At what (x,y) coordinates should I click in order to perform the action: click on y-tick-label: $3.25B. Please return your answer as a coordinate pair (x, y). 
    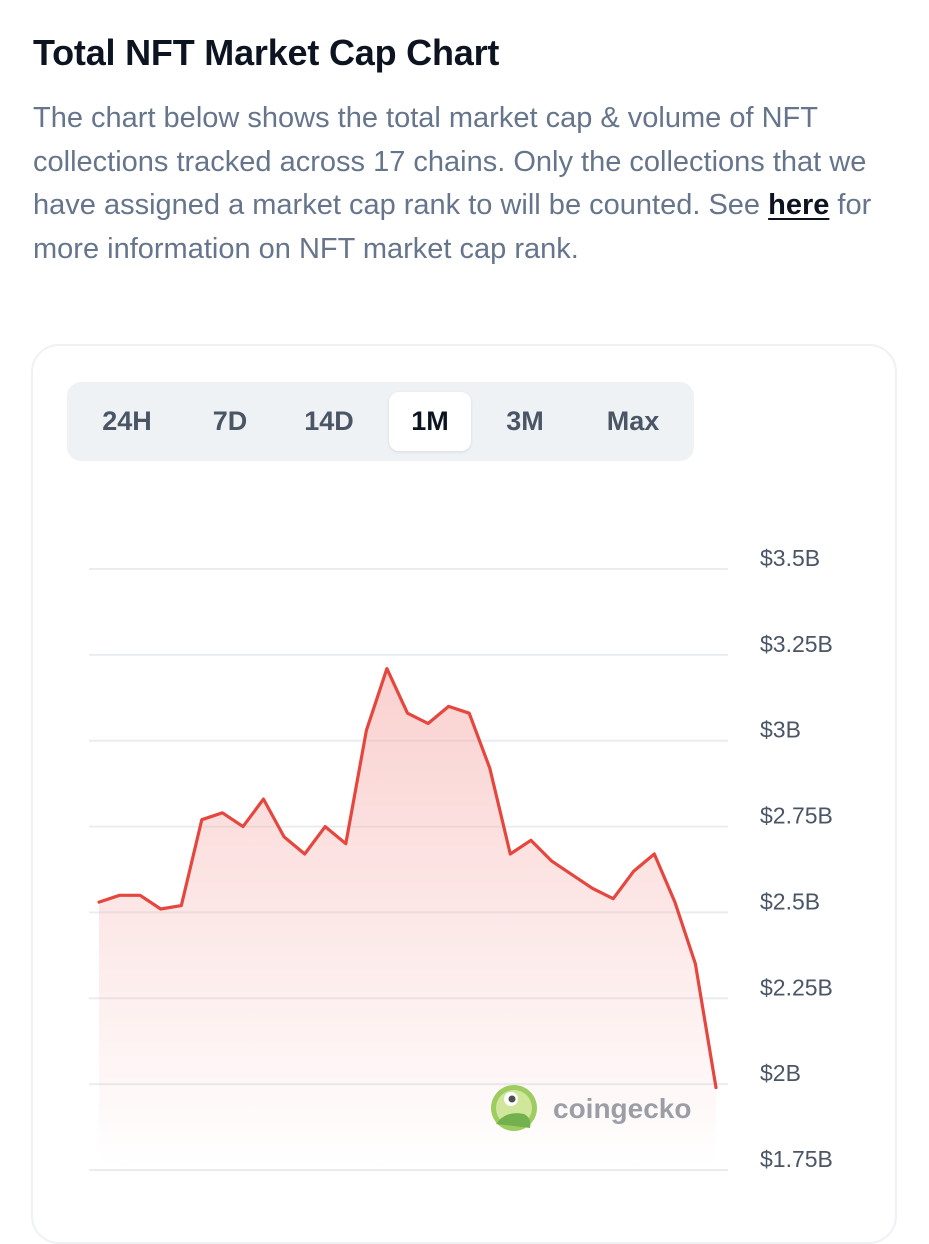
    Looking at the image, I should click on (796, 644).